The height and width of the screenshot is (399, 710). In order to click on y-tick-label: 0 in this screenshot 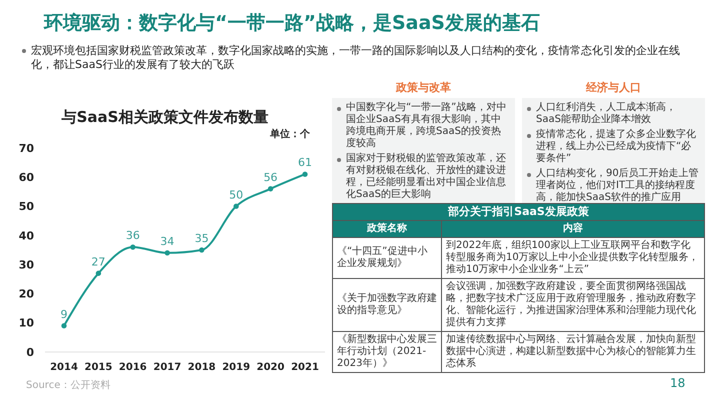, I will do `click(30, 352)`.